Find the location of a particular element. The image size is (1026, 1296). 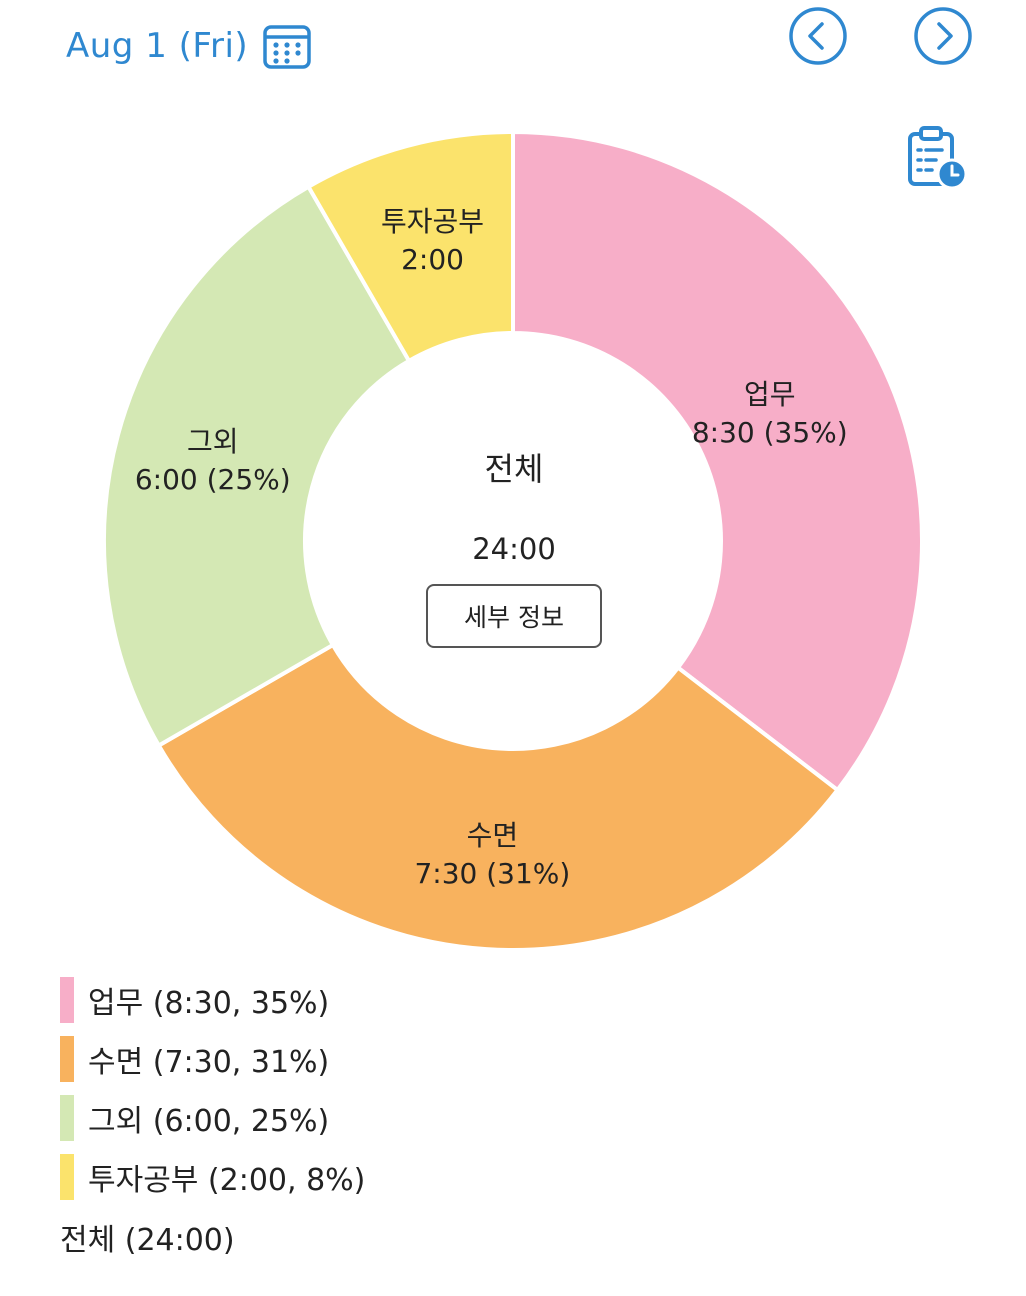

date-label: Aug 1 (Fri) is located at coordinates (157, 46).